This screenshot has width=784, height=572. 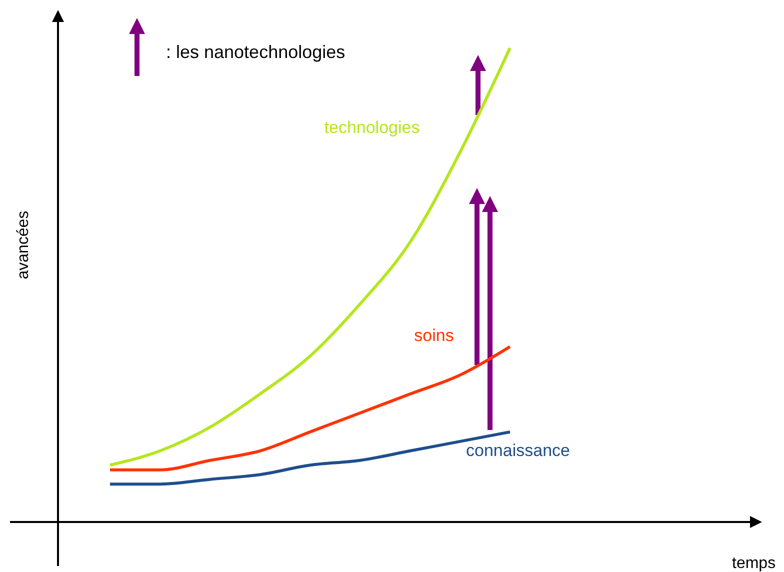 I want to click on y-axis-title: avancées, so click(x=23, y=245).